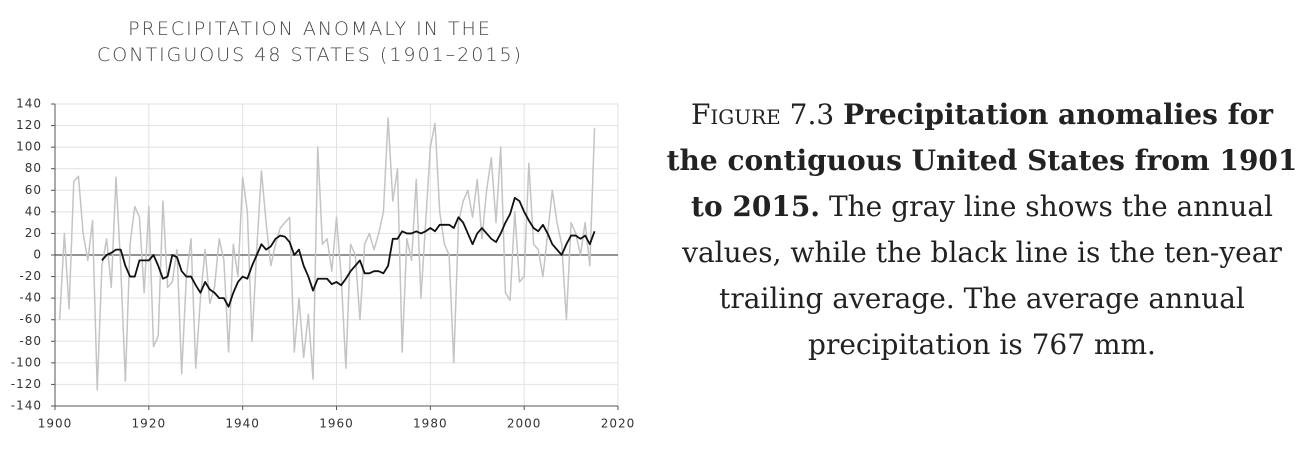 The image size is (1309, 452). What do you see at coordinates (26, 406) in the screenshot?
I see `y-tick-label: -140` at bounding box center [26, 406].